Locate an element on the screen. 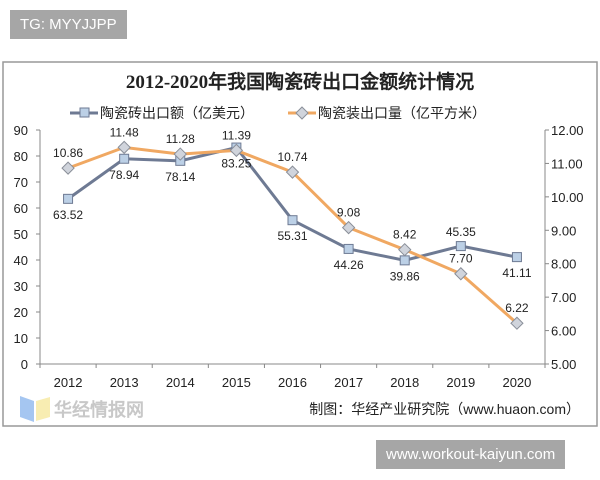  legend-label-export-volume: 陶瓷装出口量（亿平方米） is located at coordinates (402, 113).